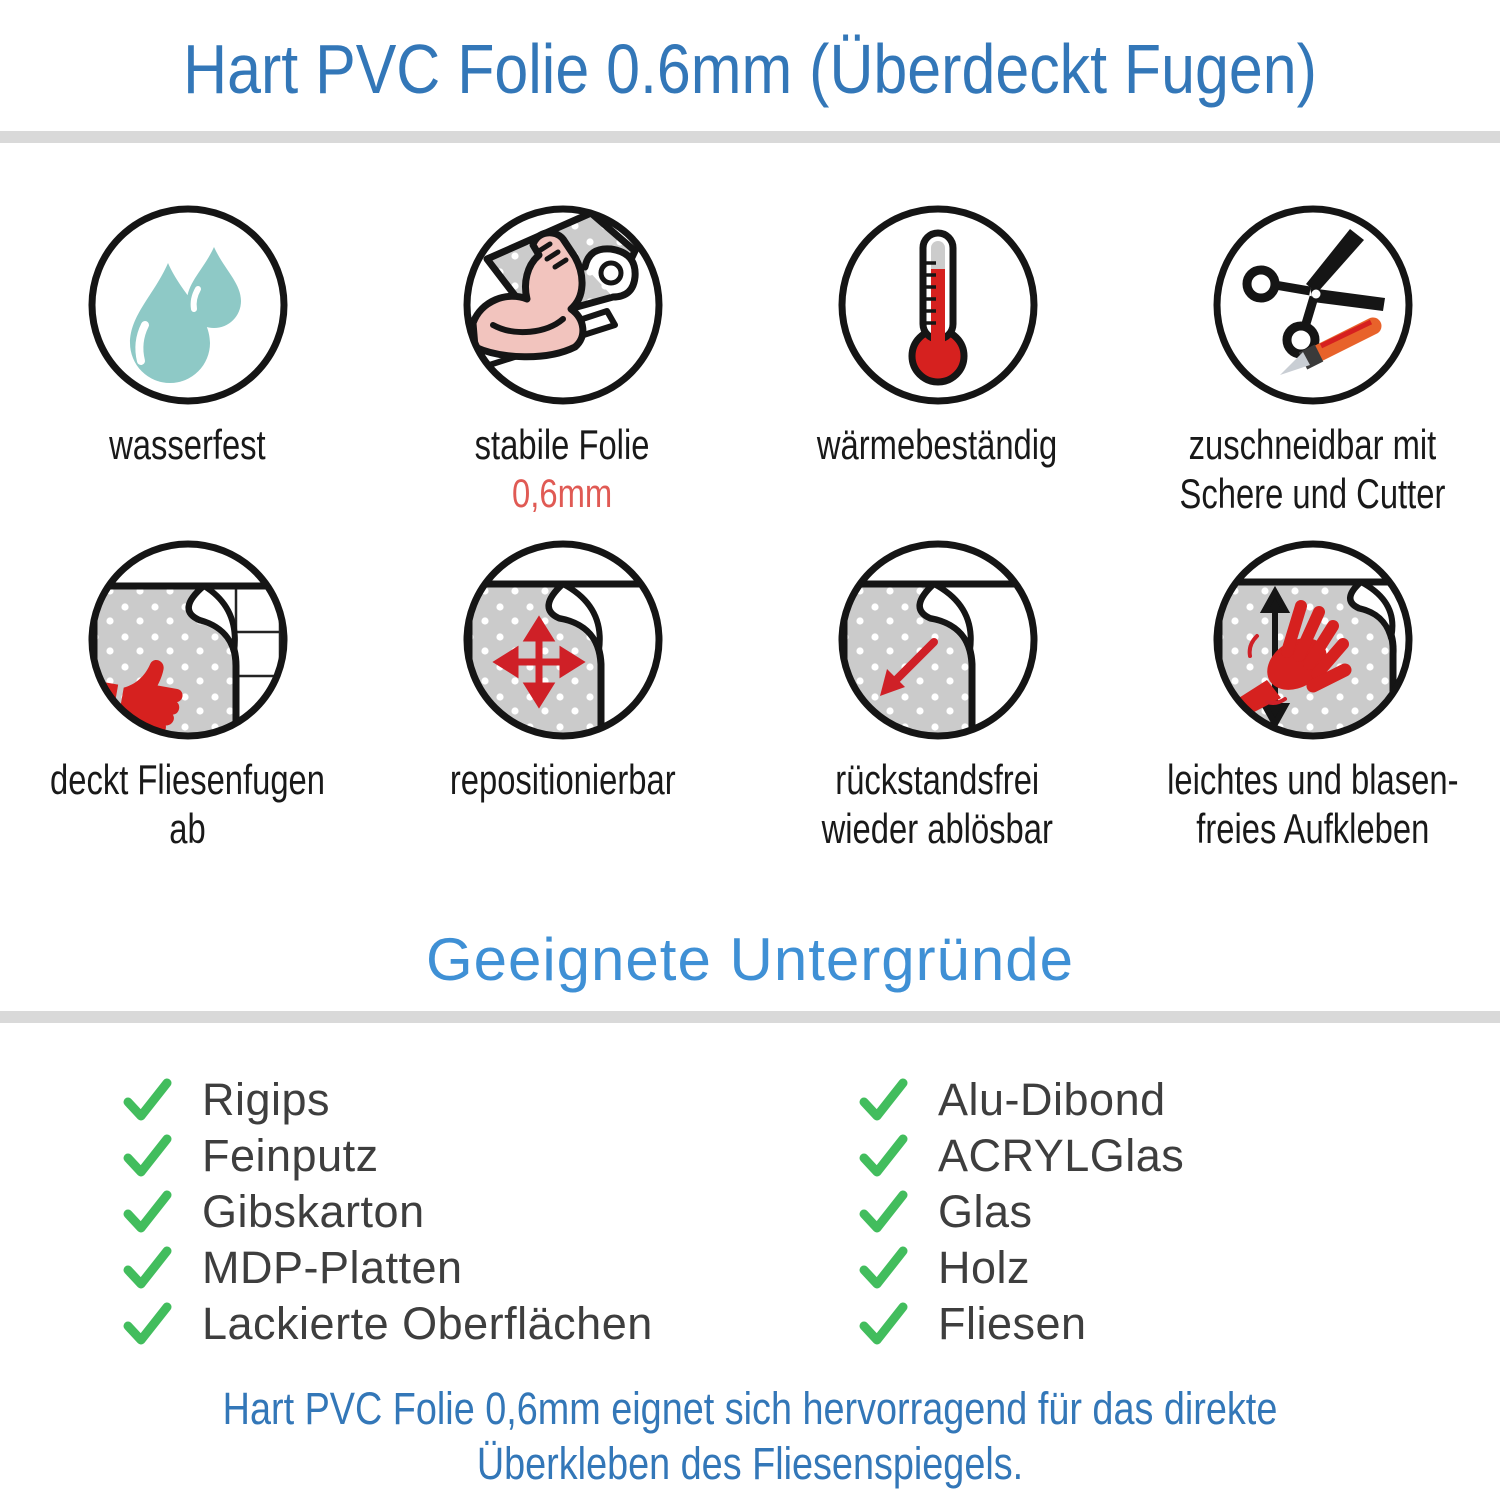 This screenshot has width=1500, height=1500. Describe the element at coordinates (1052, 1099) in the screenshot. I see `substrate-label: Alu-Dibond` at that location.